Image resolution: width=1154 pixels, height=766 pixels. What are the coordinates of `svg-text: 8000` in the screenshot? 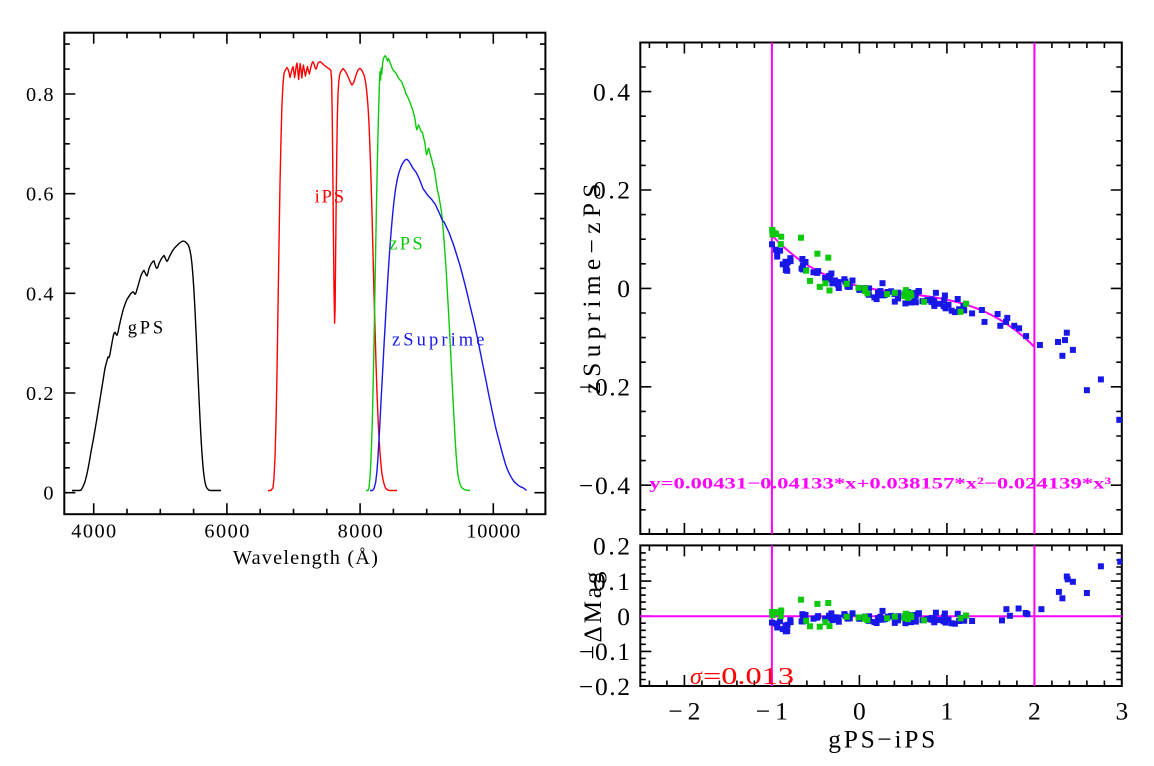 It's located at (360, 532).